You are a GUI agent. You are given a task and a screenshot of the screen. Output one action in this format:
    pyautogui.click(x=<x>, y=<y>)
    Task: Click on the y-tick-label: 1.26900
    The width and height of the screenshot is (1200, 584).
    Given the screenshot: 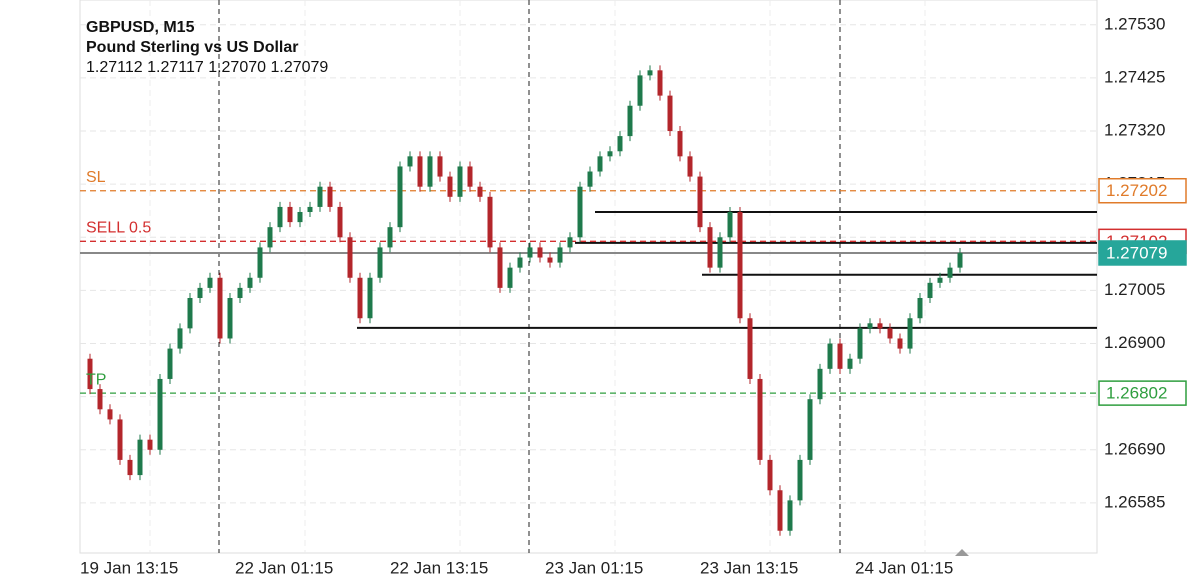 What is the action you would take?
    pyautogui.click(x=1134, y=342)
    